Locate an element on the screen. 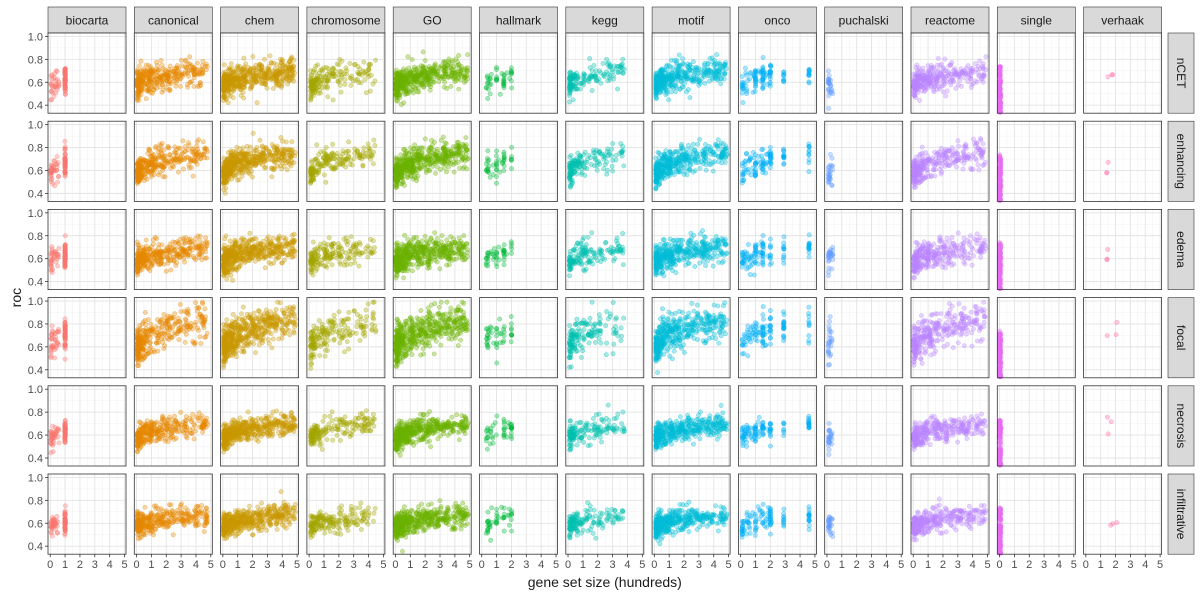  panel-chromosome-nCET is located at coordinates (346, 73).